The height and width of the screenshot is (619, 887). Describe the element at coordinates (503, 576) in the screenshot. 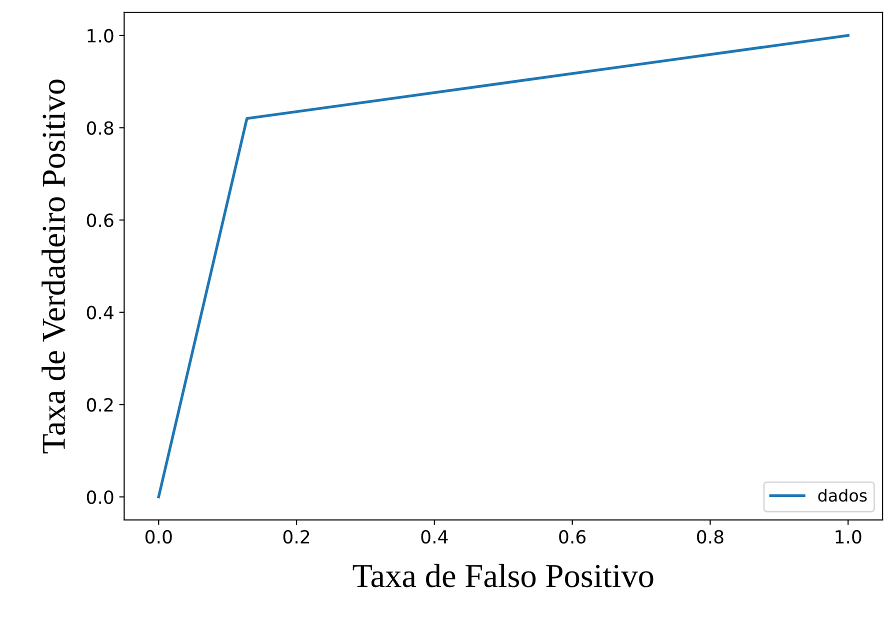

I see `x-axis-title: Taxa de Falso Positivo` at that location.